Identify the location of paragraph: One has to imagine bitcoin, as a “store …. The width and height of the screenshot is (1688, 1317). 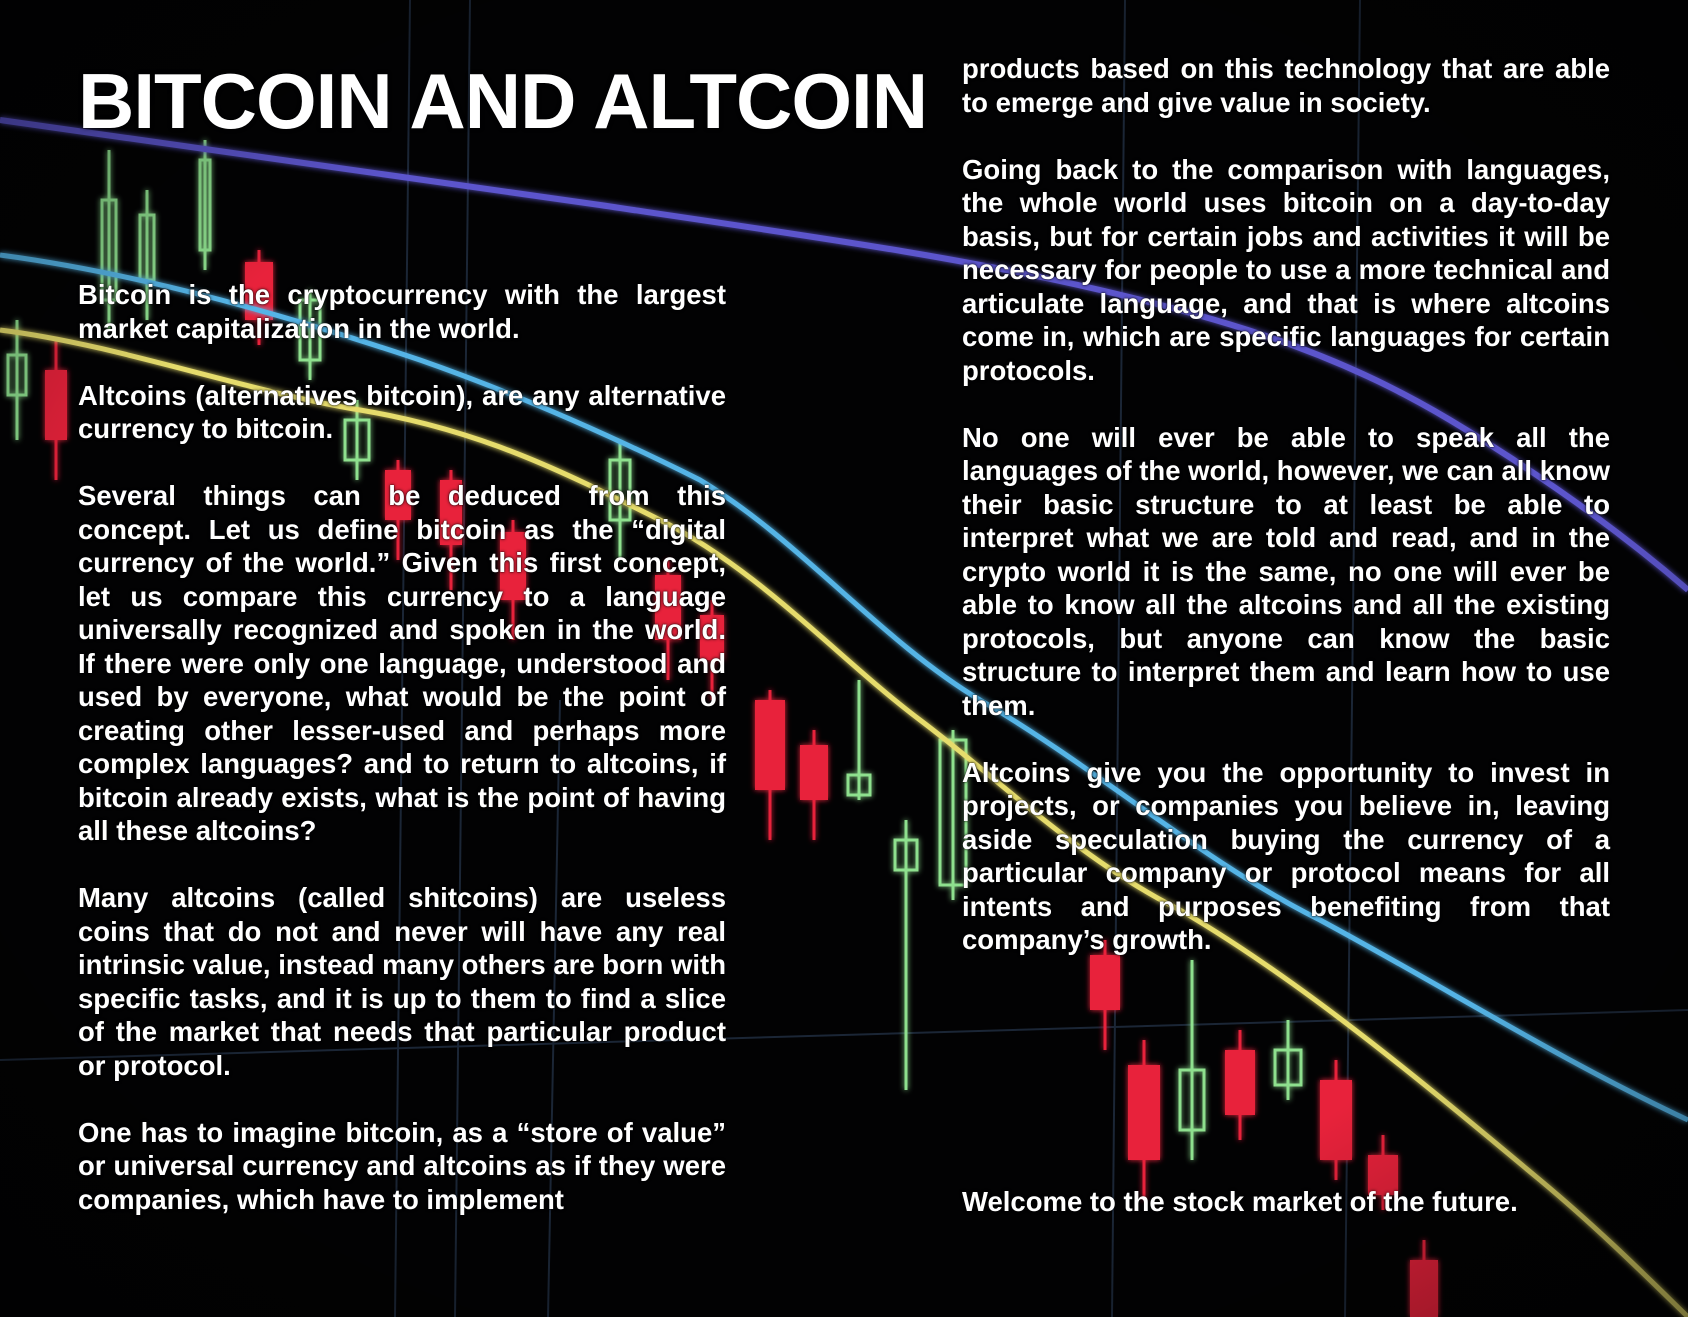
(402, 1165).